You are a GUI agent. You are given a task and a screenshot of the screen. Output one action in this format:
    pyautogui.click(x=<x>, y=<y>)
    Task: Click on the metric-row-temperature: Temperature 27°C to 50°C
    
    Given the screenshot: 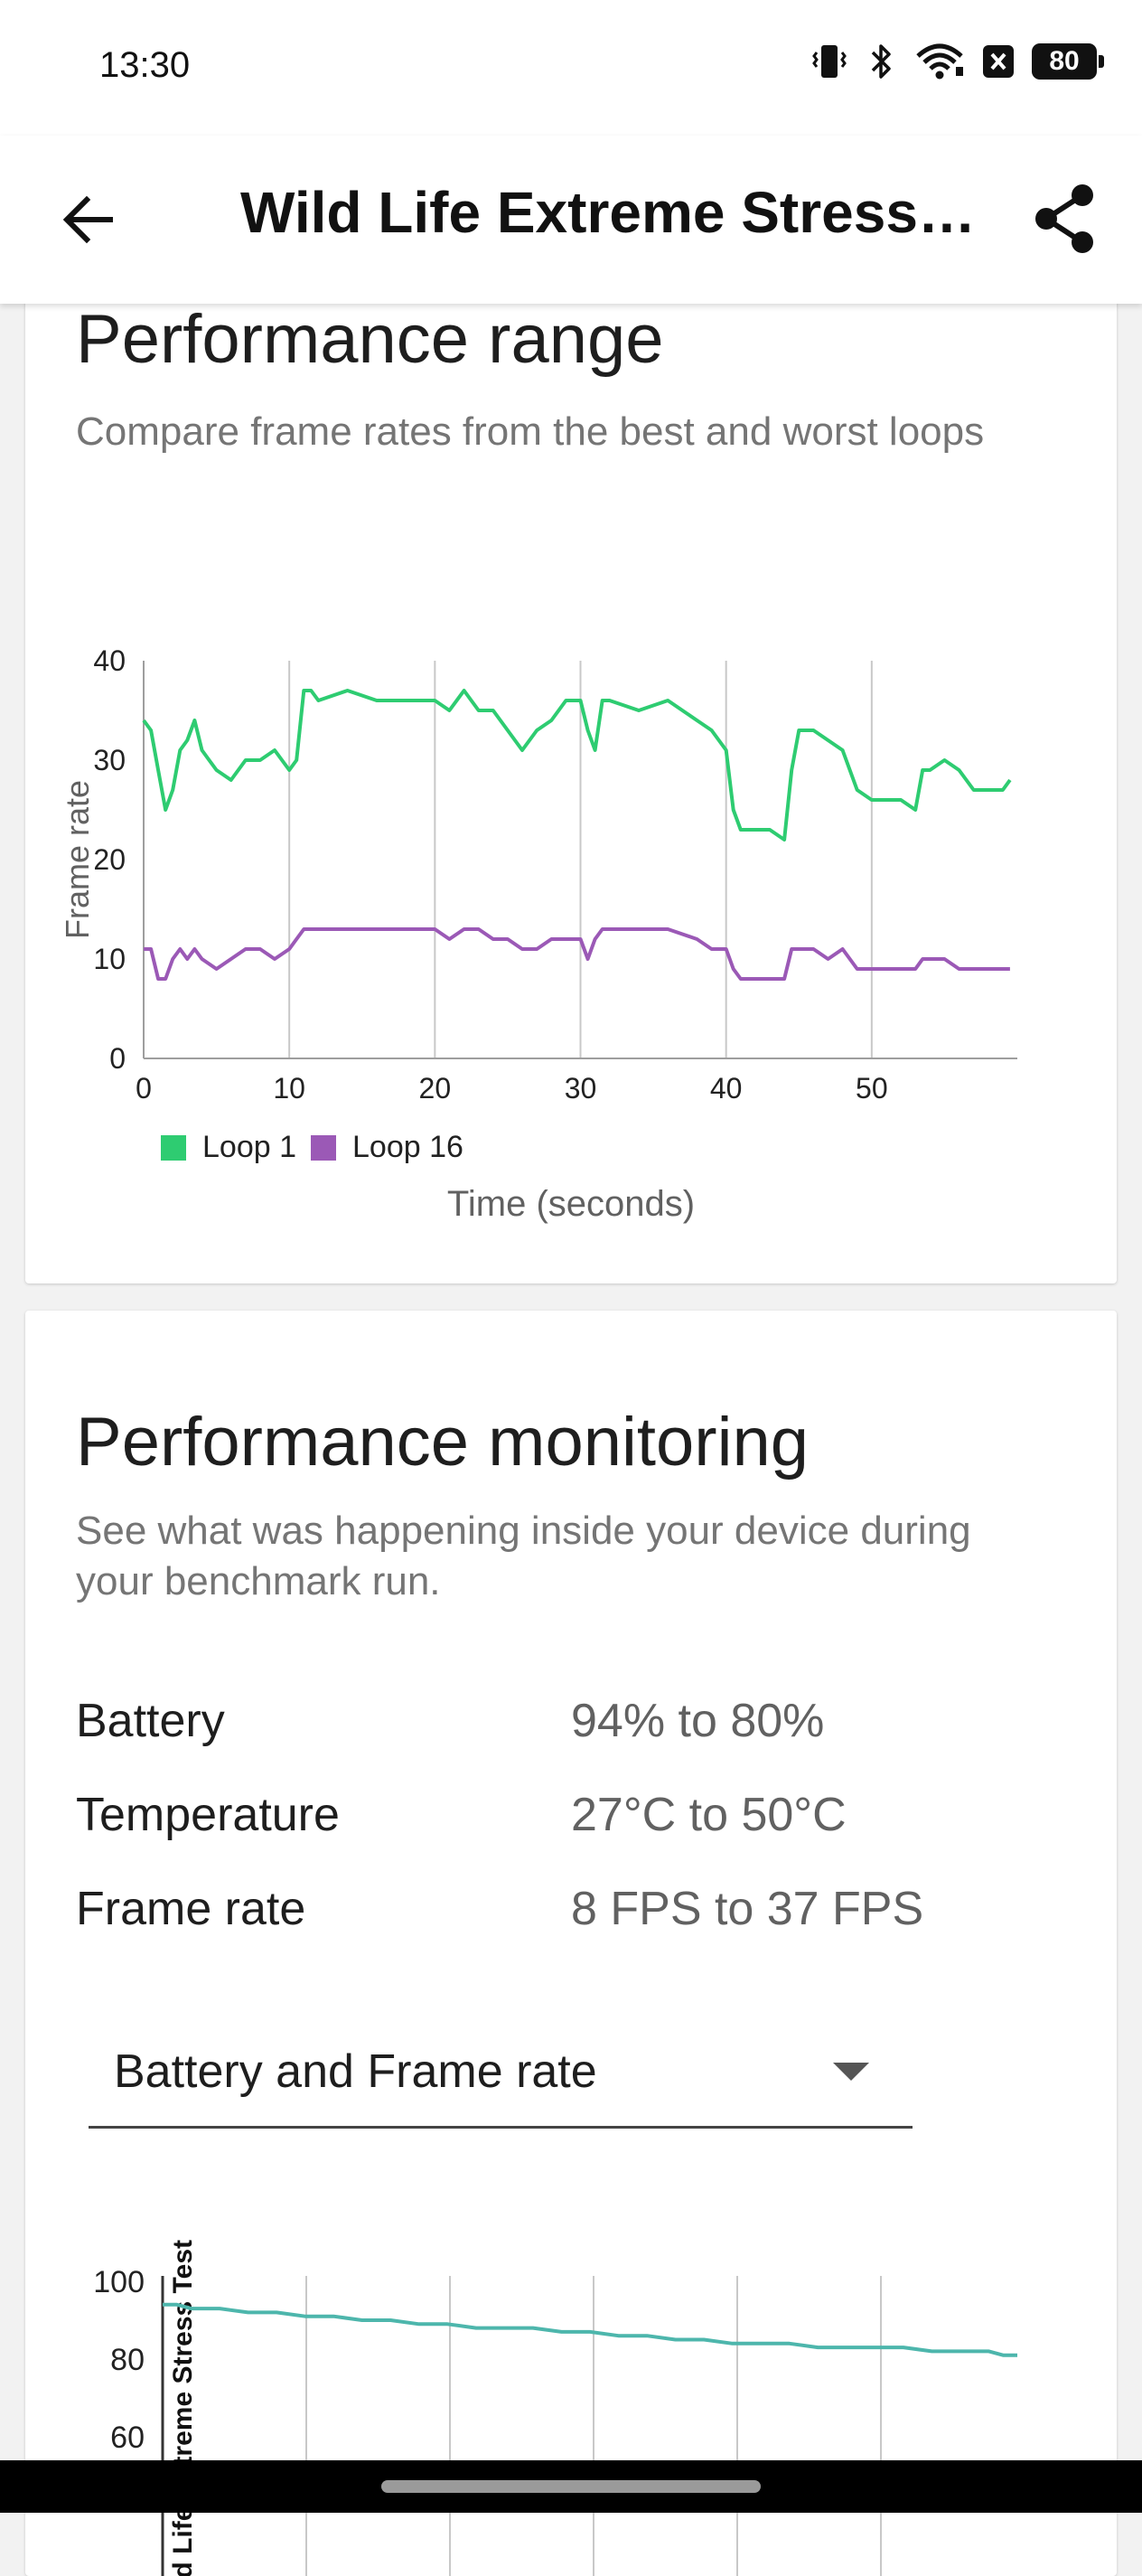 What is the action you would take?
    pyautogui.click(x=582, y=1824)
    